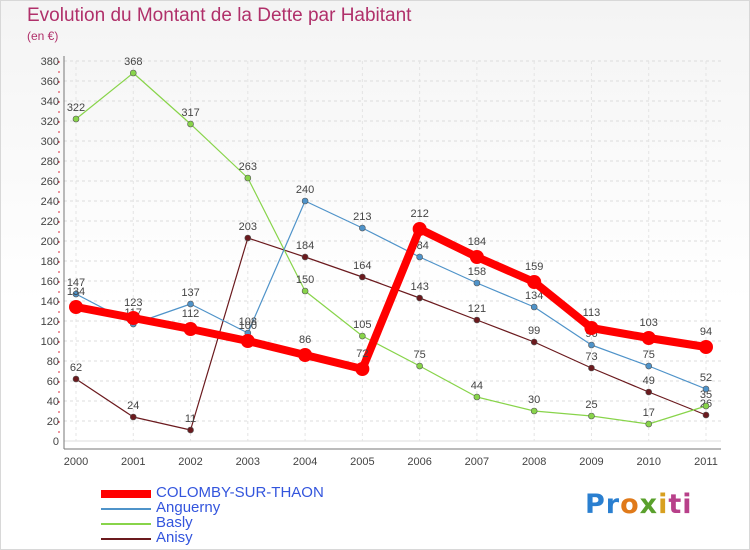 Image resolution: width=750 pixels, height=550 pixels. Describe the element at coordinates (50, 342) in the screenshot. I see `y-tick-label: 100` at that location.